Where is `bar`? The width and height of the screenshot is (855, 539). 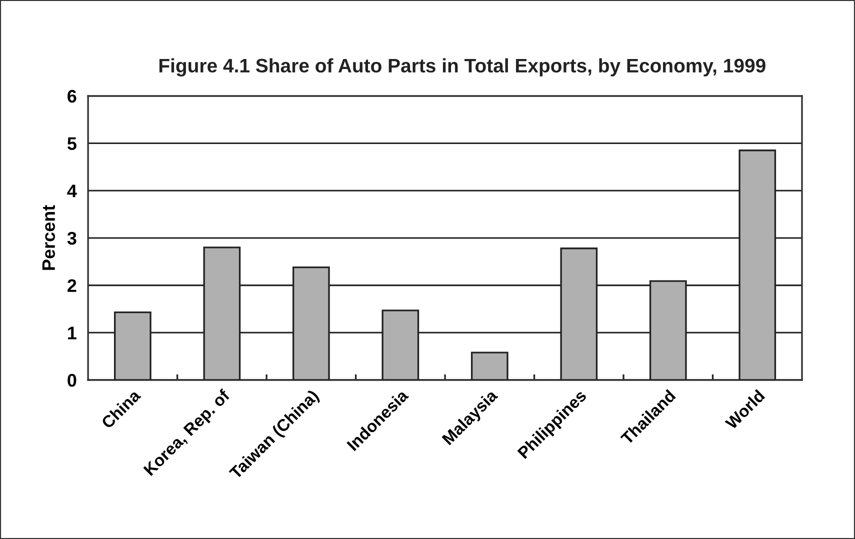
bar is located at coordinates (489, 366).